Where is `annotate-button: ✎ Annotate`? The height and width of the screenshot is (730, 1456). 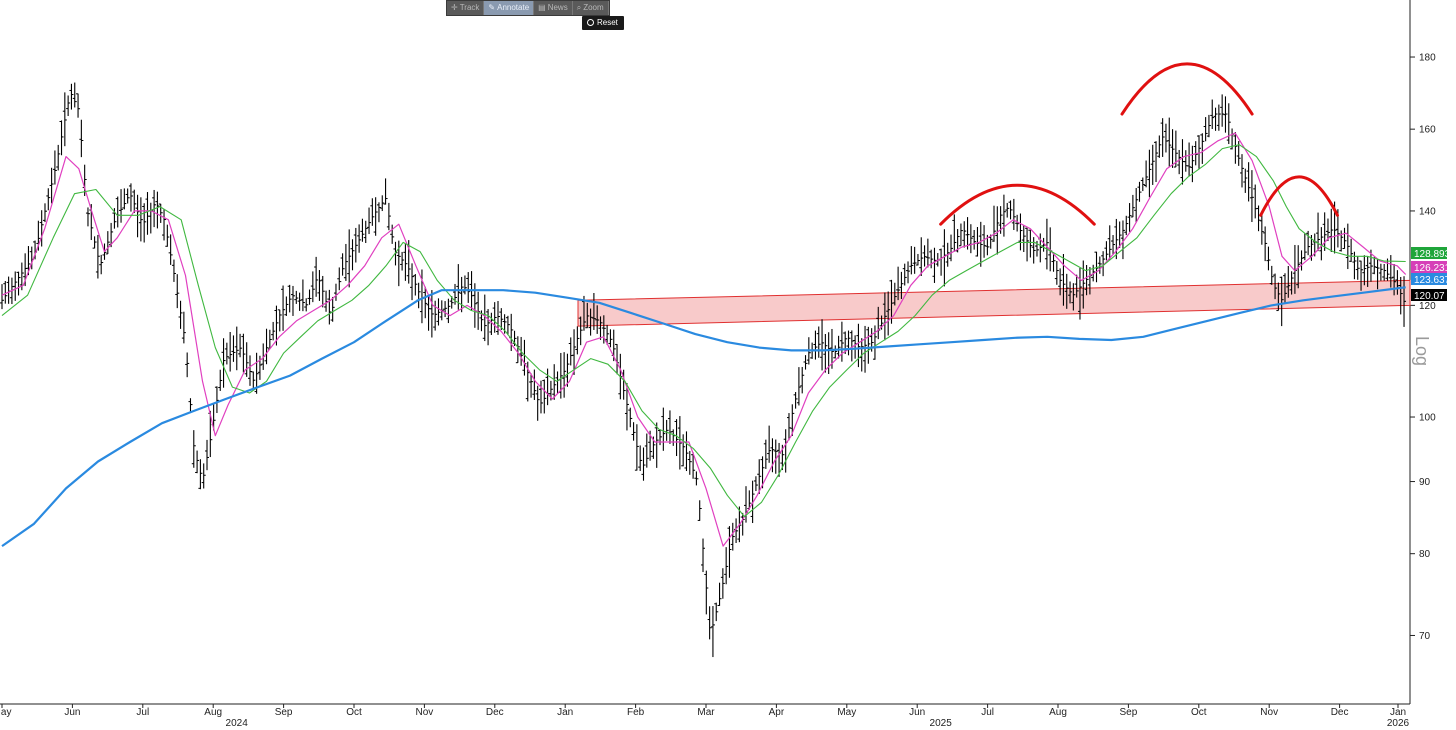
annotate-button: ✎ Annotate is located at coordinates (509, 8).